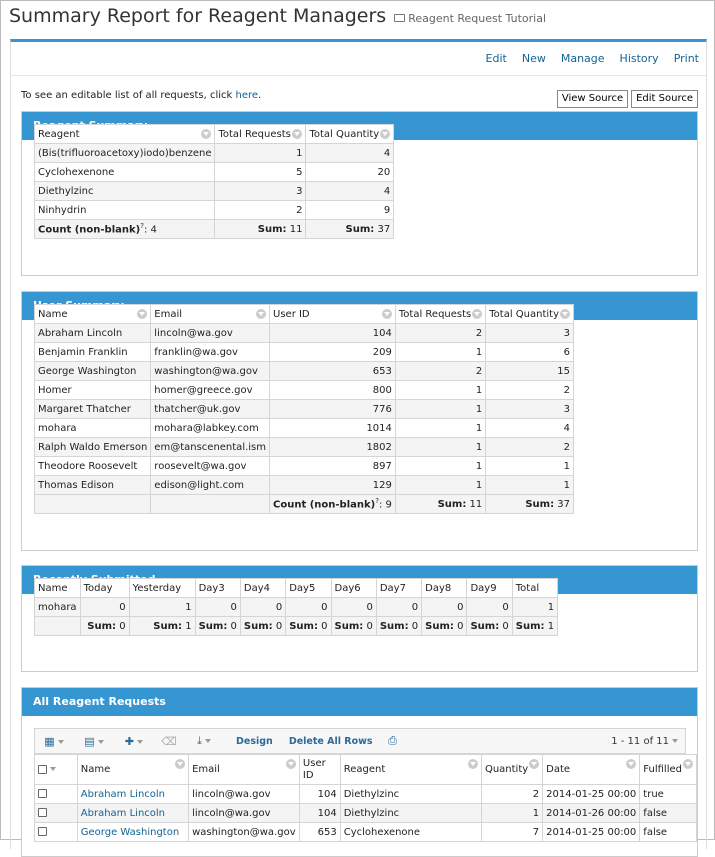 Image resolution: width=715 pixels, height=857 pixels. Describe the element at coordinates (496, 58) in the screenshot. I see `menu-edit: Edit` at that location.